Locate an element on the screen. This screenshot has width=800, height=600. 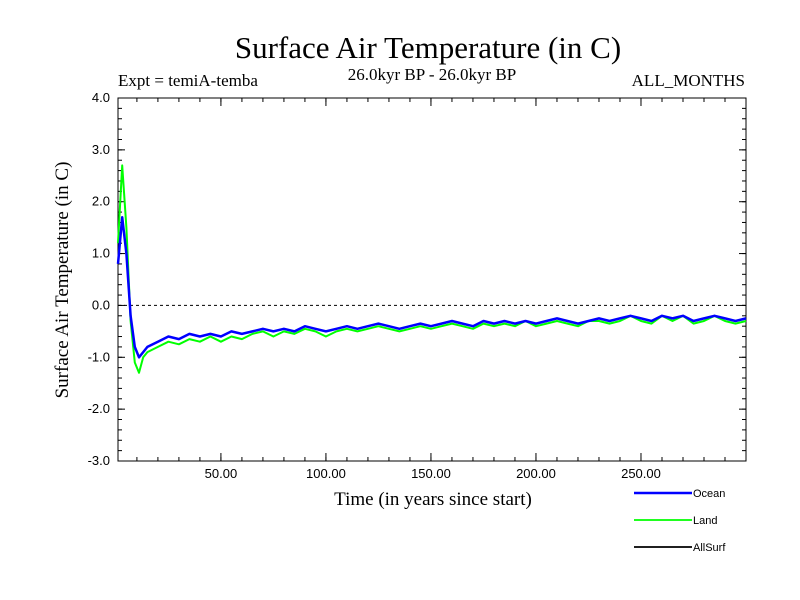
x-axis-label: Time (in years since start) is located at coordinates (433, 499).